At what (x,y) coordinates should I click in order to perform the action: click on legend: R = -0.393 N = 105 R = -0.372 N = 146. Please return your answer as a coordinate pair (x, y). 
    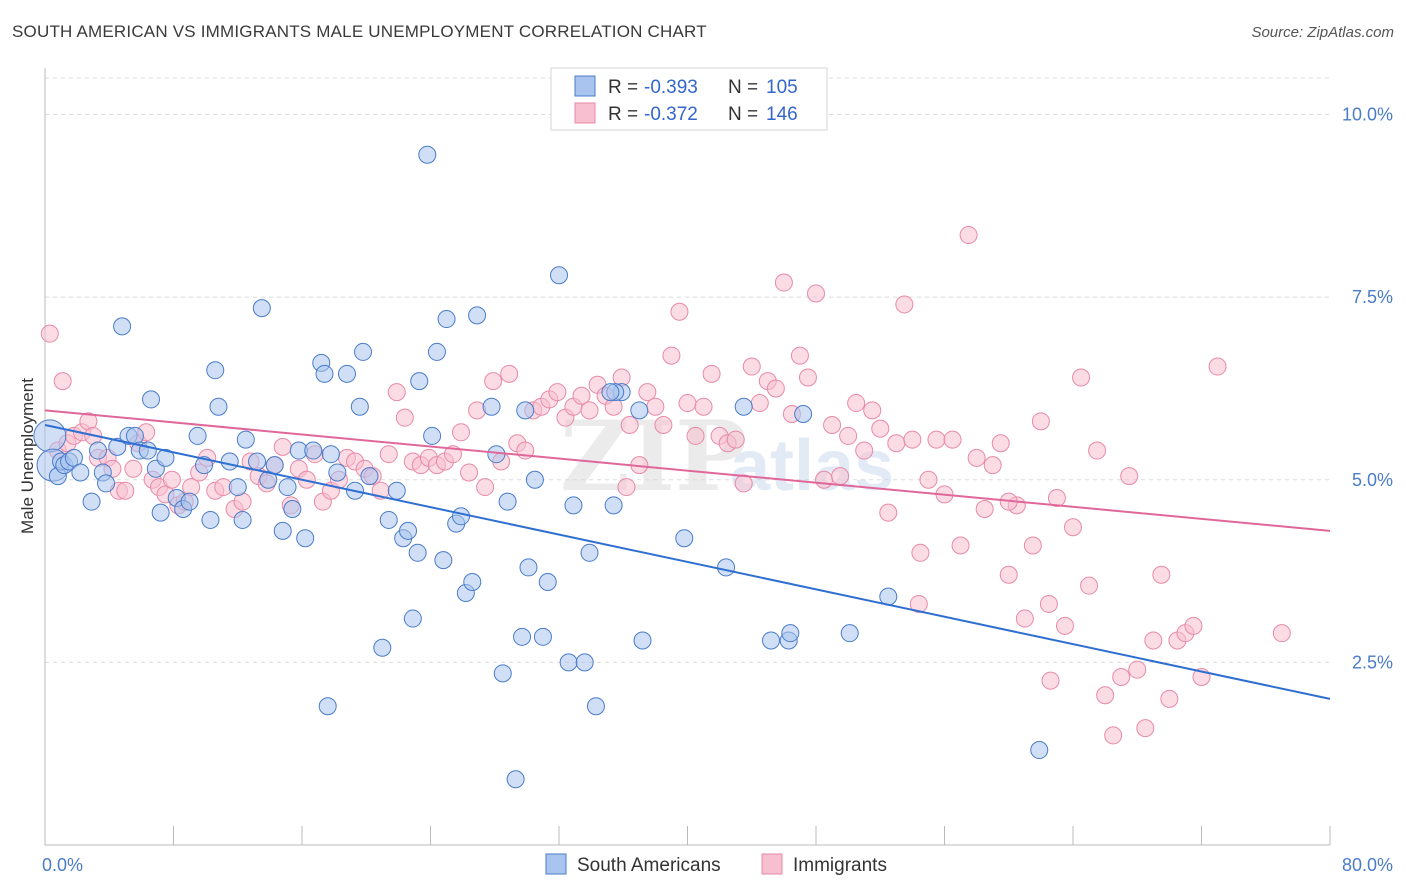
    Looking at the image, I should click on (689, 99).